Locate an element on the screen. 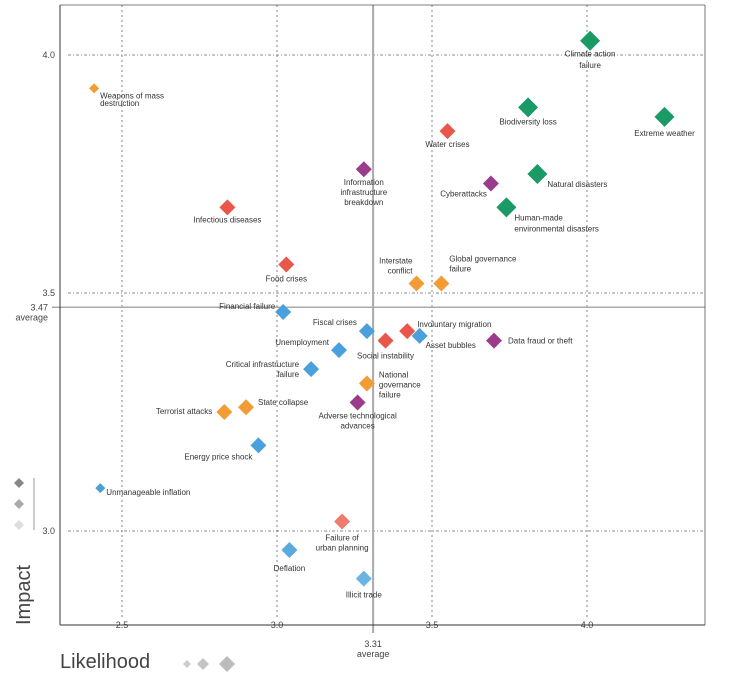  point-label: Cyberattacks is located at coordinates (463, 194).